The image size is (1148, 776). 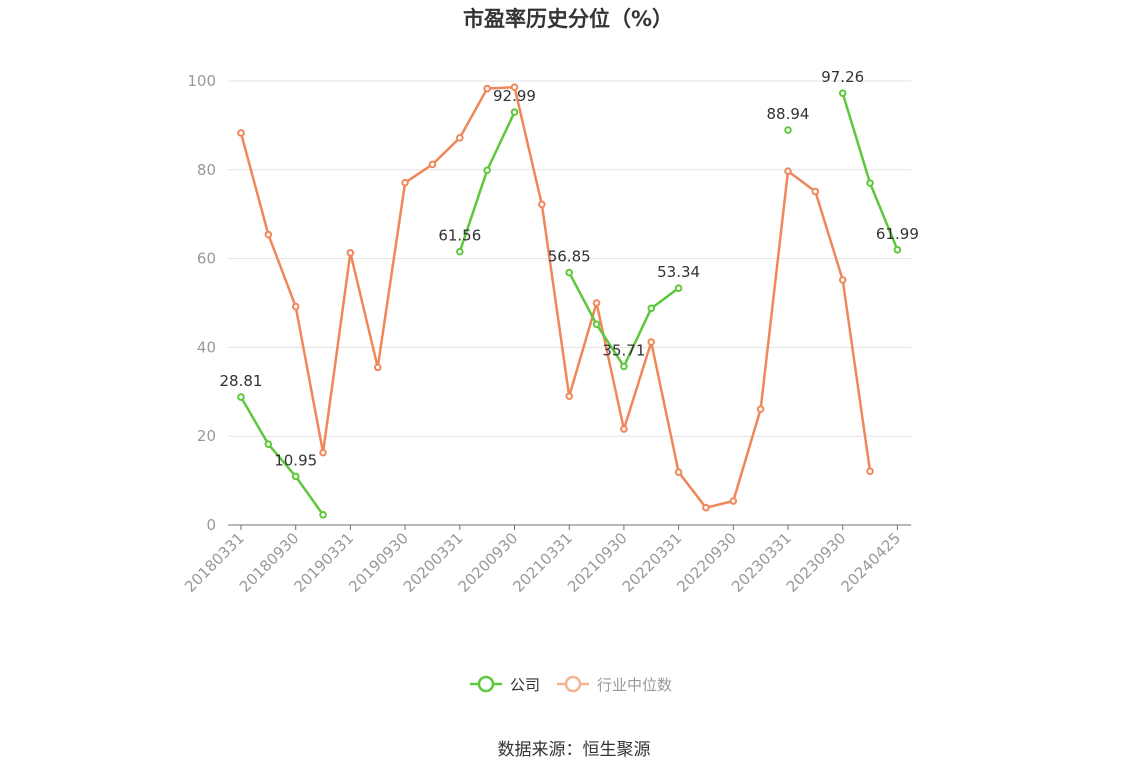 I want to click on data-label: 97.26, so click(x=842, y=77).